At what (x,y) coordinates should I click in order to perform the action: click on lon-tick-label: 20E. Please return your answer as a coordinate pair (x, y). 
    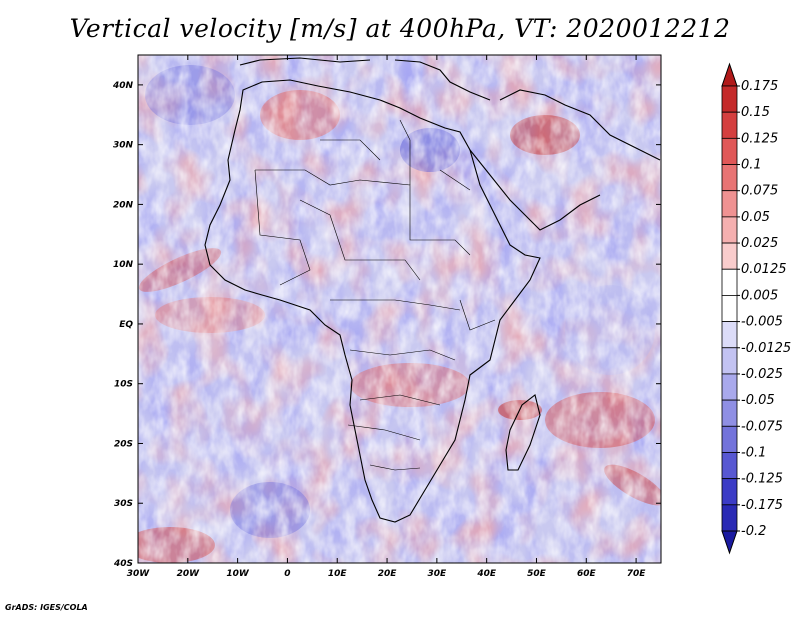
    Looking at the image, I should click on (388, 574).